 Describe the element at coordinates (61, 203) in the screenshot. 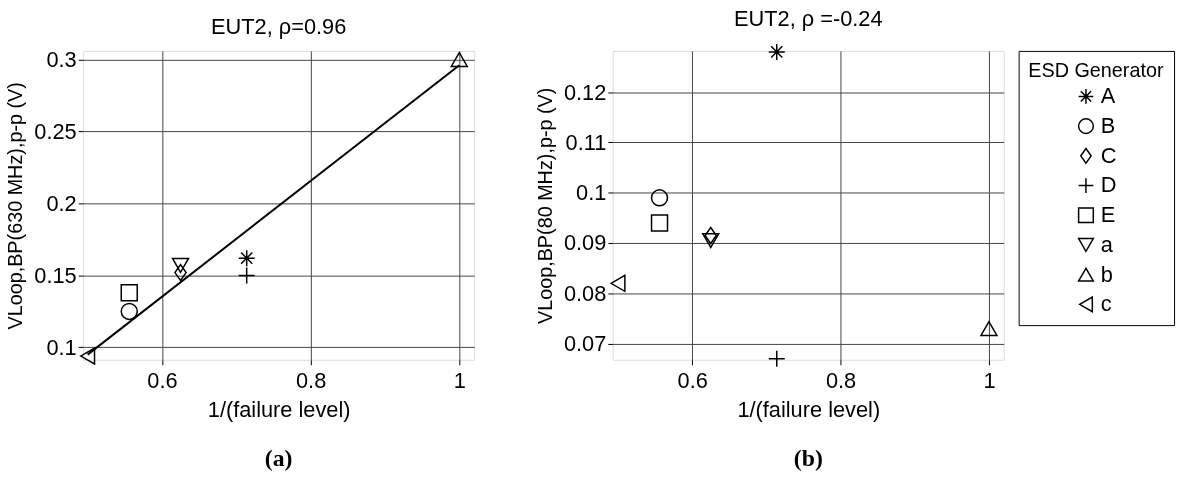

I see `y-tick-label: 0.2` at that location.